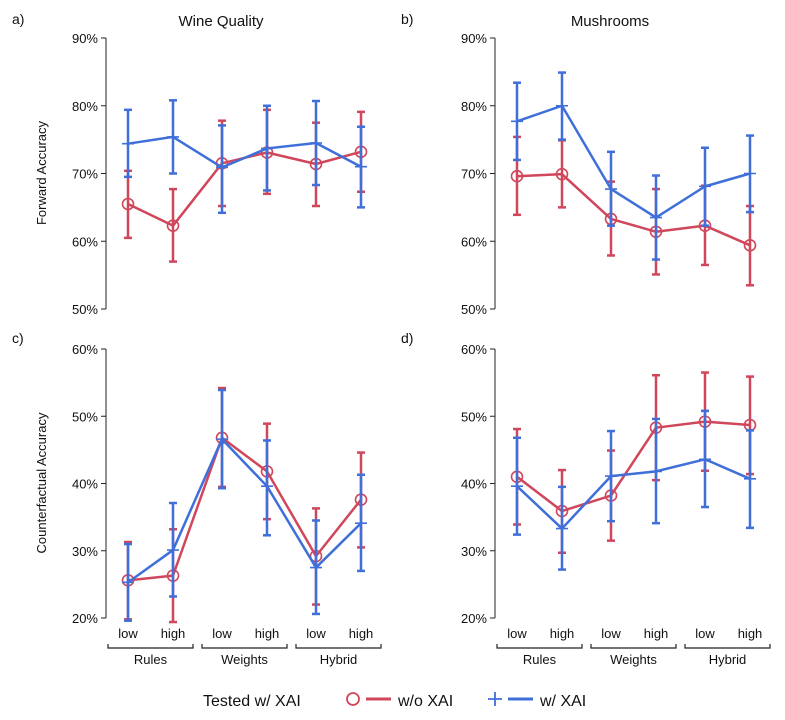  Describe the element at coordinates (425, 701) in the screenshot. I see `legend-wo-label: w/o XAI` at that location.